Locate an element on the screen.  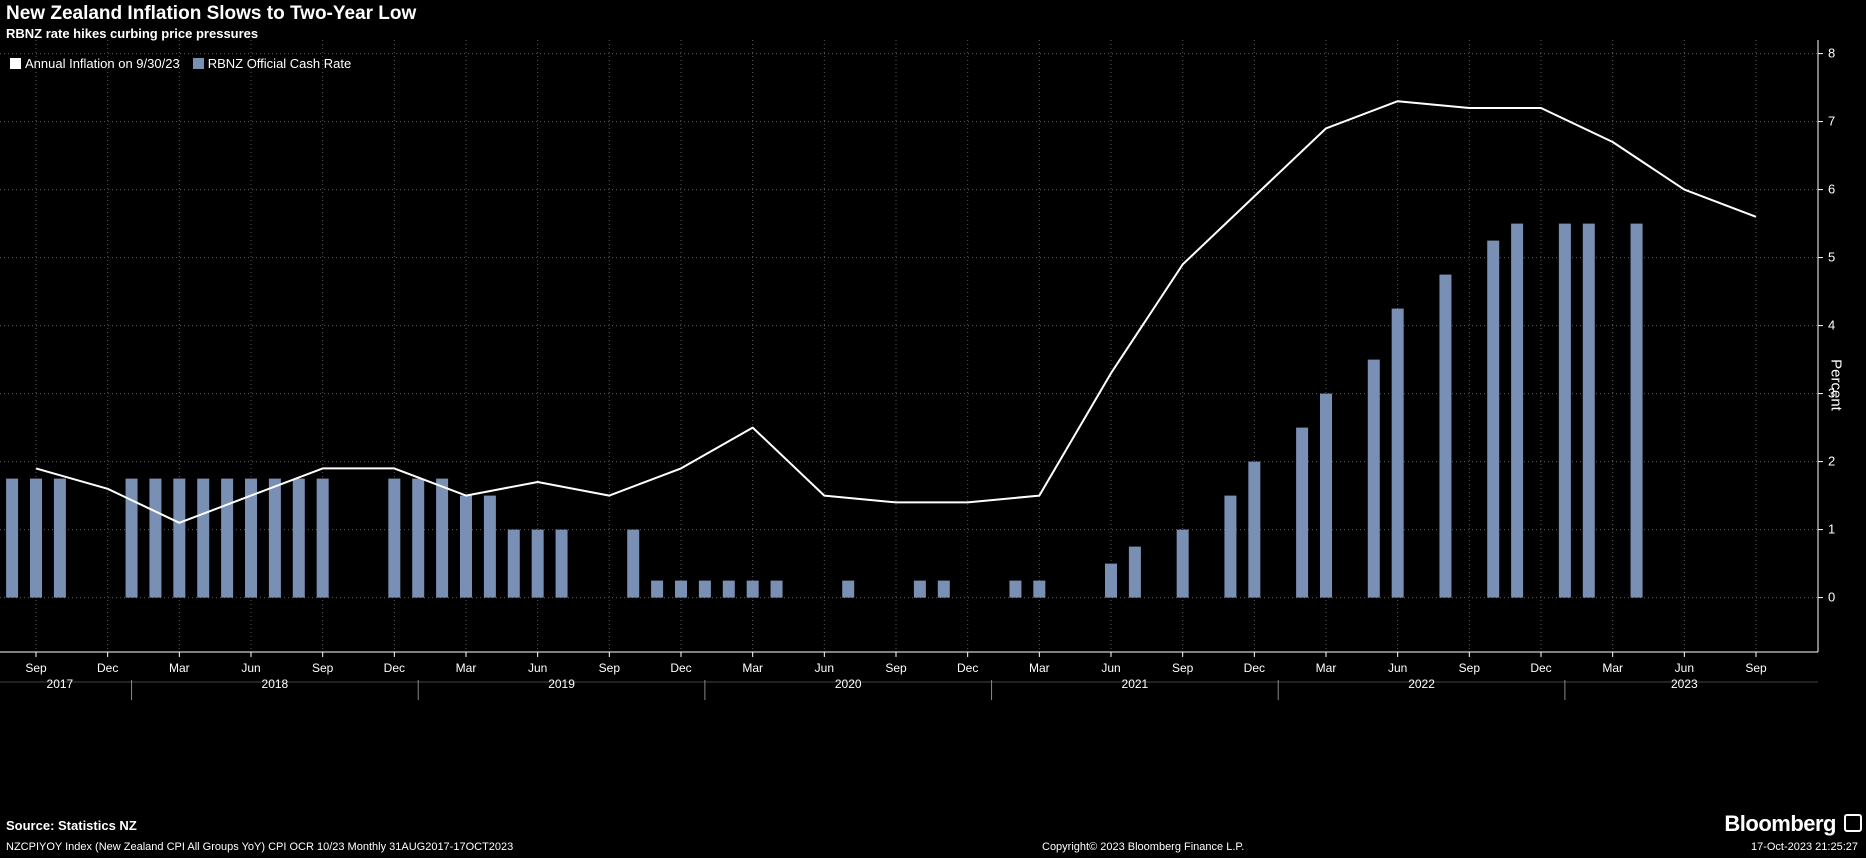
y-tick-label: 2 is located at coordinates (1831, 461).